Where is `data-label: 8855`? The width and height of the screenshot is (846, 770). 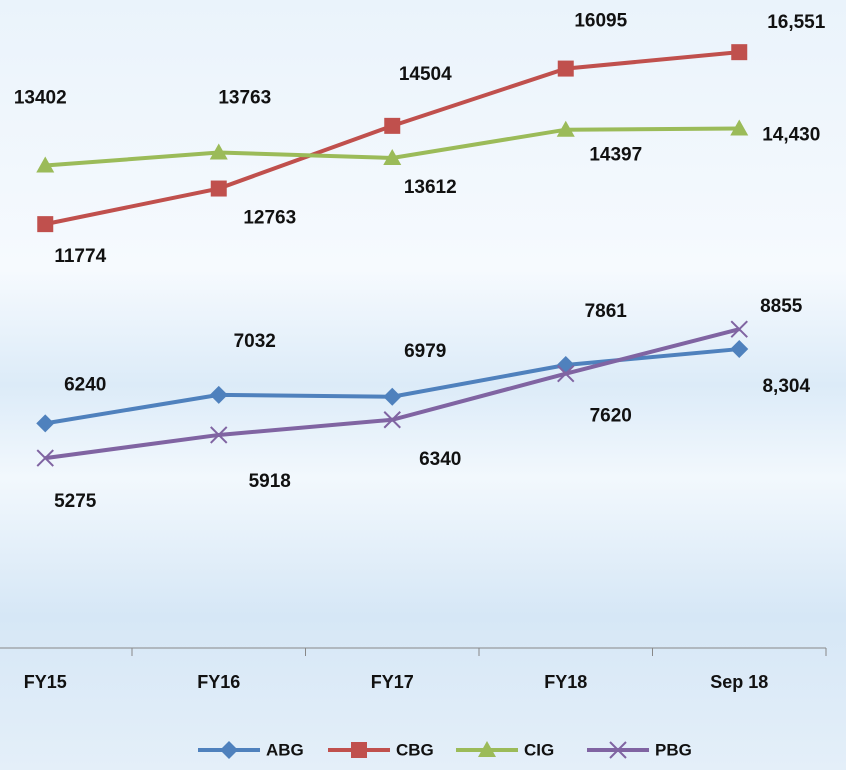 data-label: 8855 is located at coordinates (781, 306).